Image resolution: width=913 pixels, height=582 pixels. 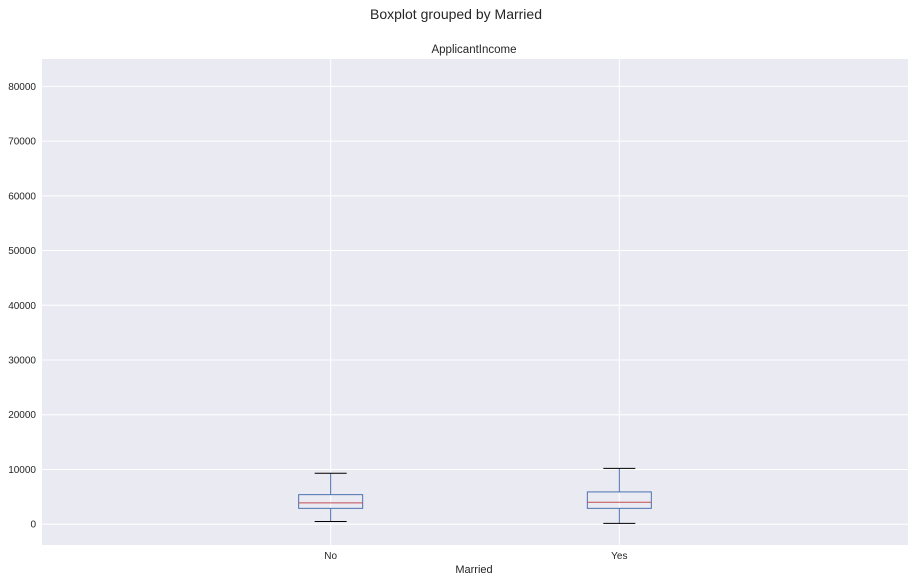 I want to click on x-axis-label: Married, so click(x=473, y=570).